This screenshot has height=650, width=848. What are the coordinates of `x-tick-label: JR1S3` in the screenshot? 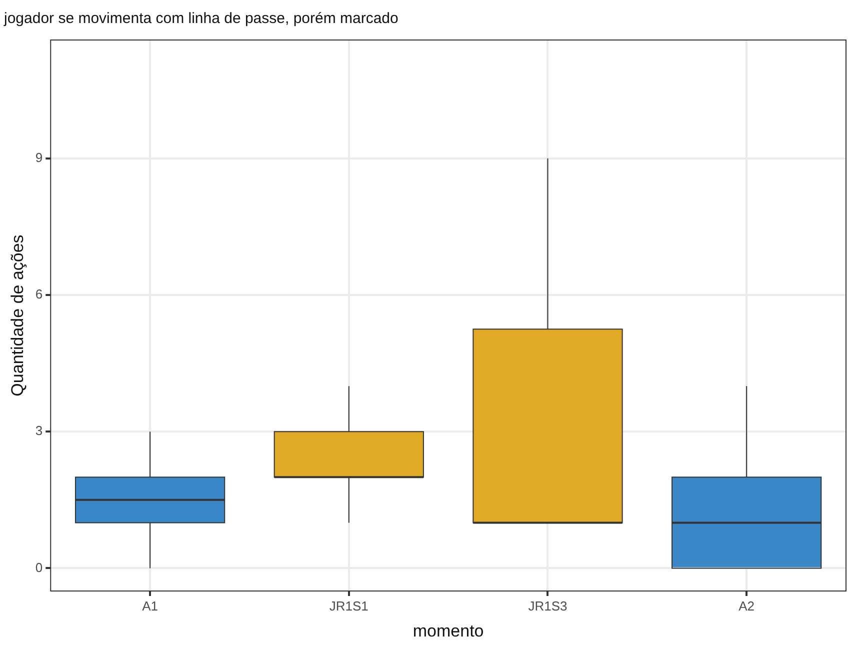 It's located at (548, 606).